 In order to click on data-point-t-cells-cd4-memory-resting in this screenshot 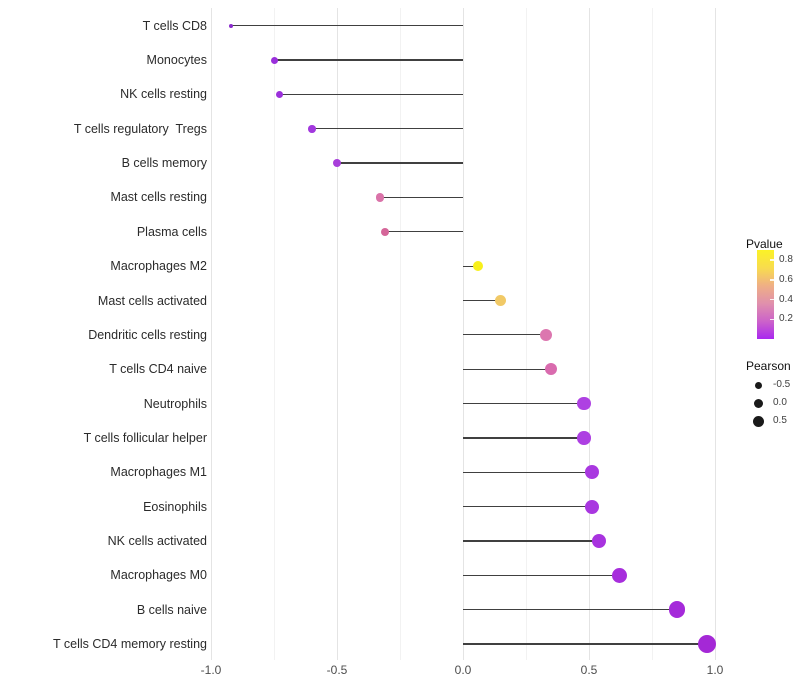, I will do `click(707, 644)`.